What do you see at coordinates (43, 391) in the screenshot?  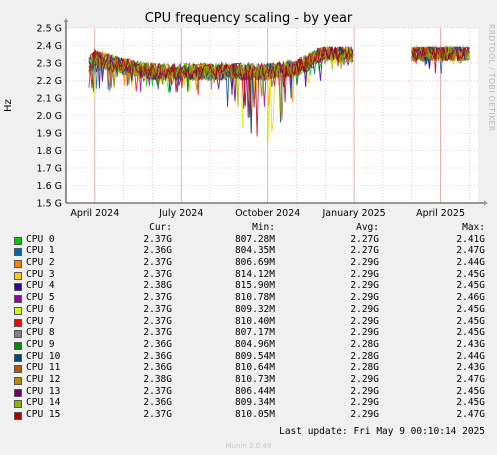 I see `legend-cpu-name: CPU 13` at bounding box center [43, 391].